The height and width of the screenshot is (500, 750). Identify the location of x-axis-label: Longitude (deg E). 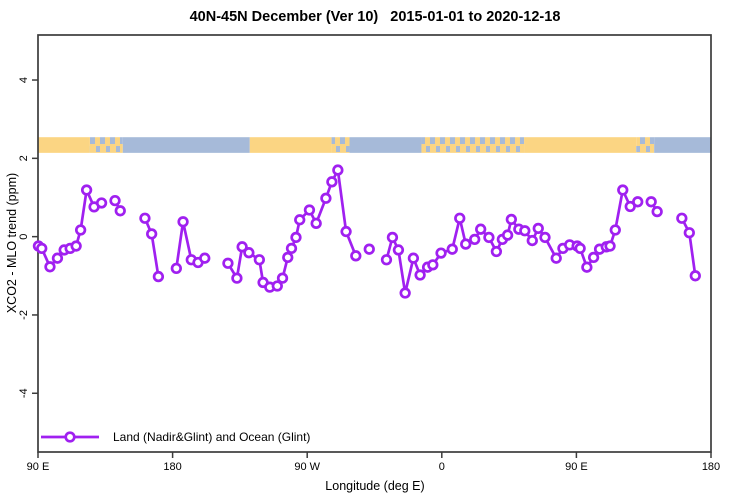
(375, 486).